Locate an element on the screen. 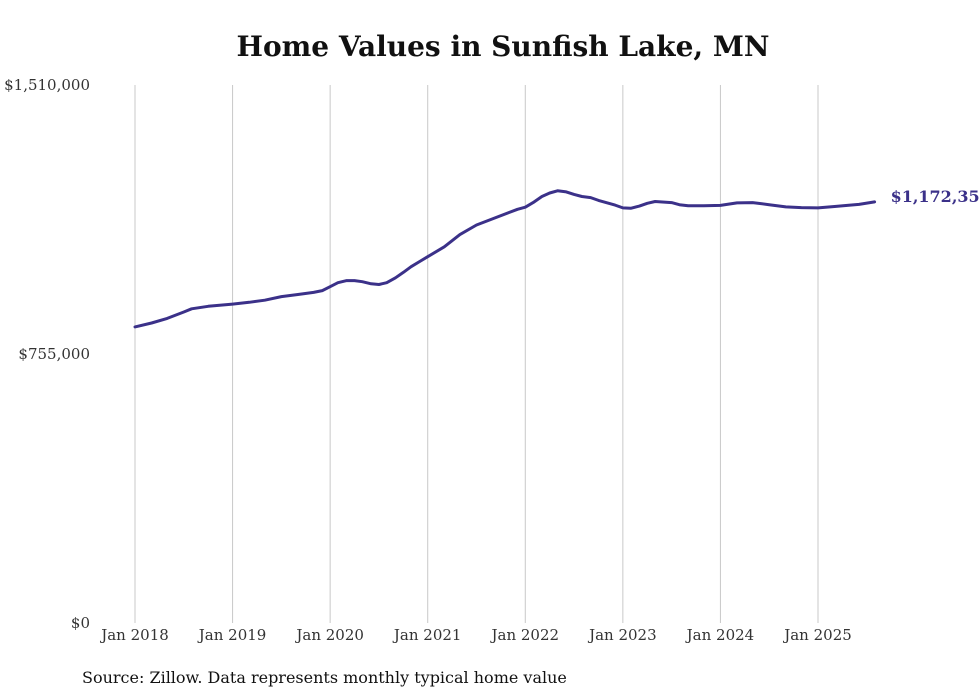  x-tick-label: Jan 2023 is located at coordinates (622, 635).